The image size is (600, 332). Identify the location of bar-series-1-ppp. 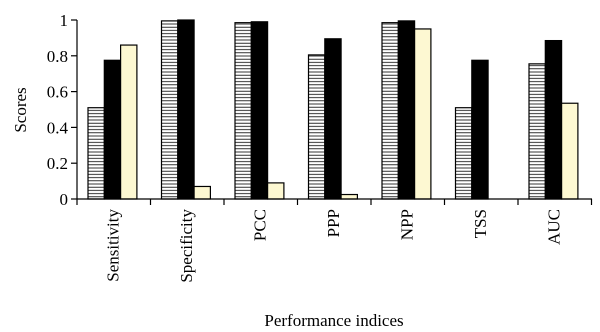
(316, 127).